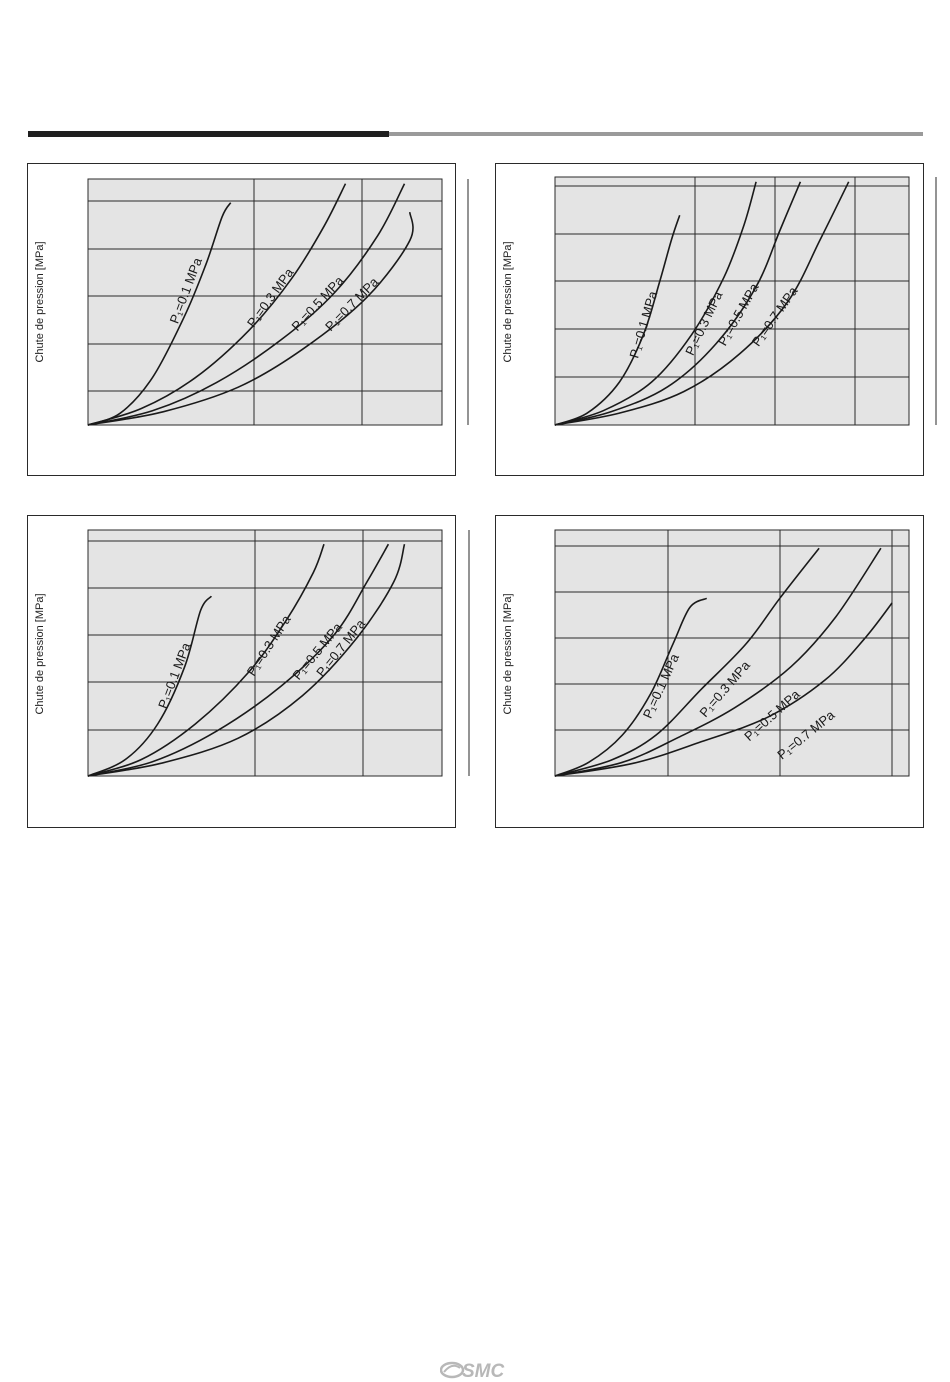  What do you see at coordinates (150, 686) in the screenshot?
I see `chart-3-series-1-line` at bounding box center [150, 686].